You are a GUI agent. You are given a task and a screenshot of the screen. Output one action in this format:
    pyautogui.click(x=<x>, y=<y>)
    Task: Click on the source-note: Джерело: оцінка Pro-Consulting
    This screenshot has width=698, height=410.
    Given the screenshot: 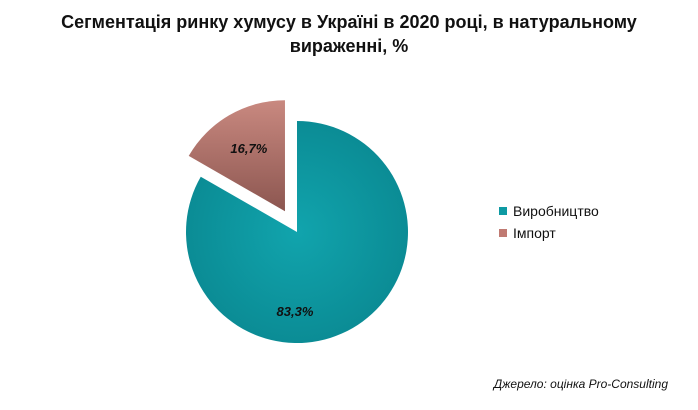 What is the action you would take?
    pyautogui.click(x=580, y=384)
    